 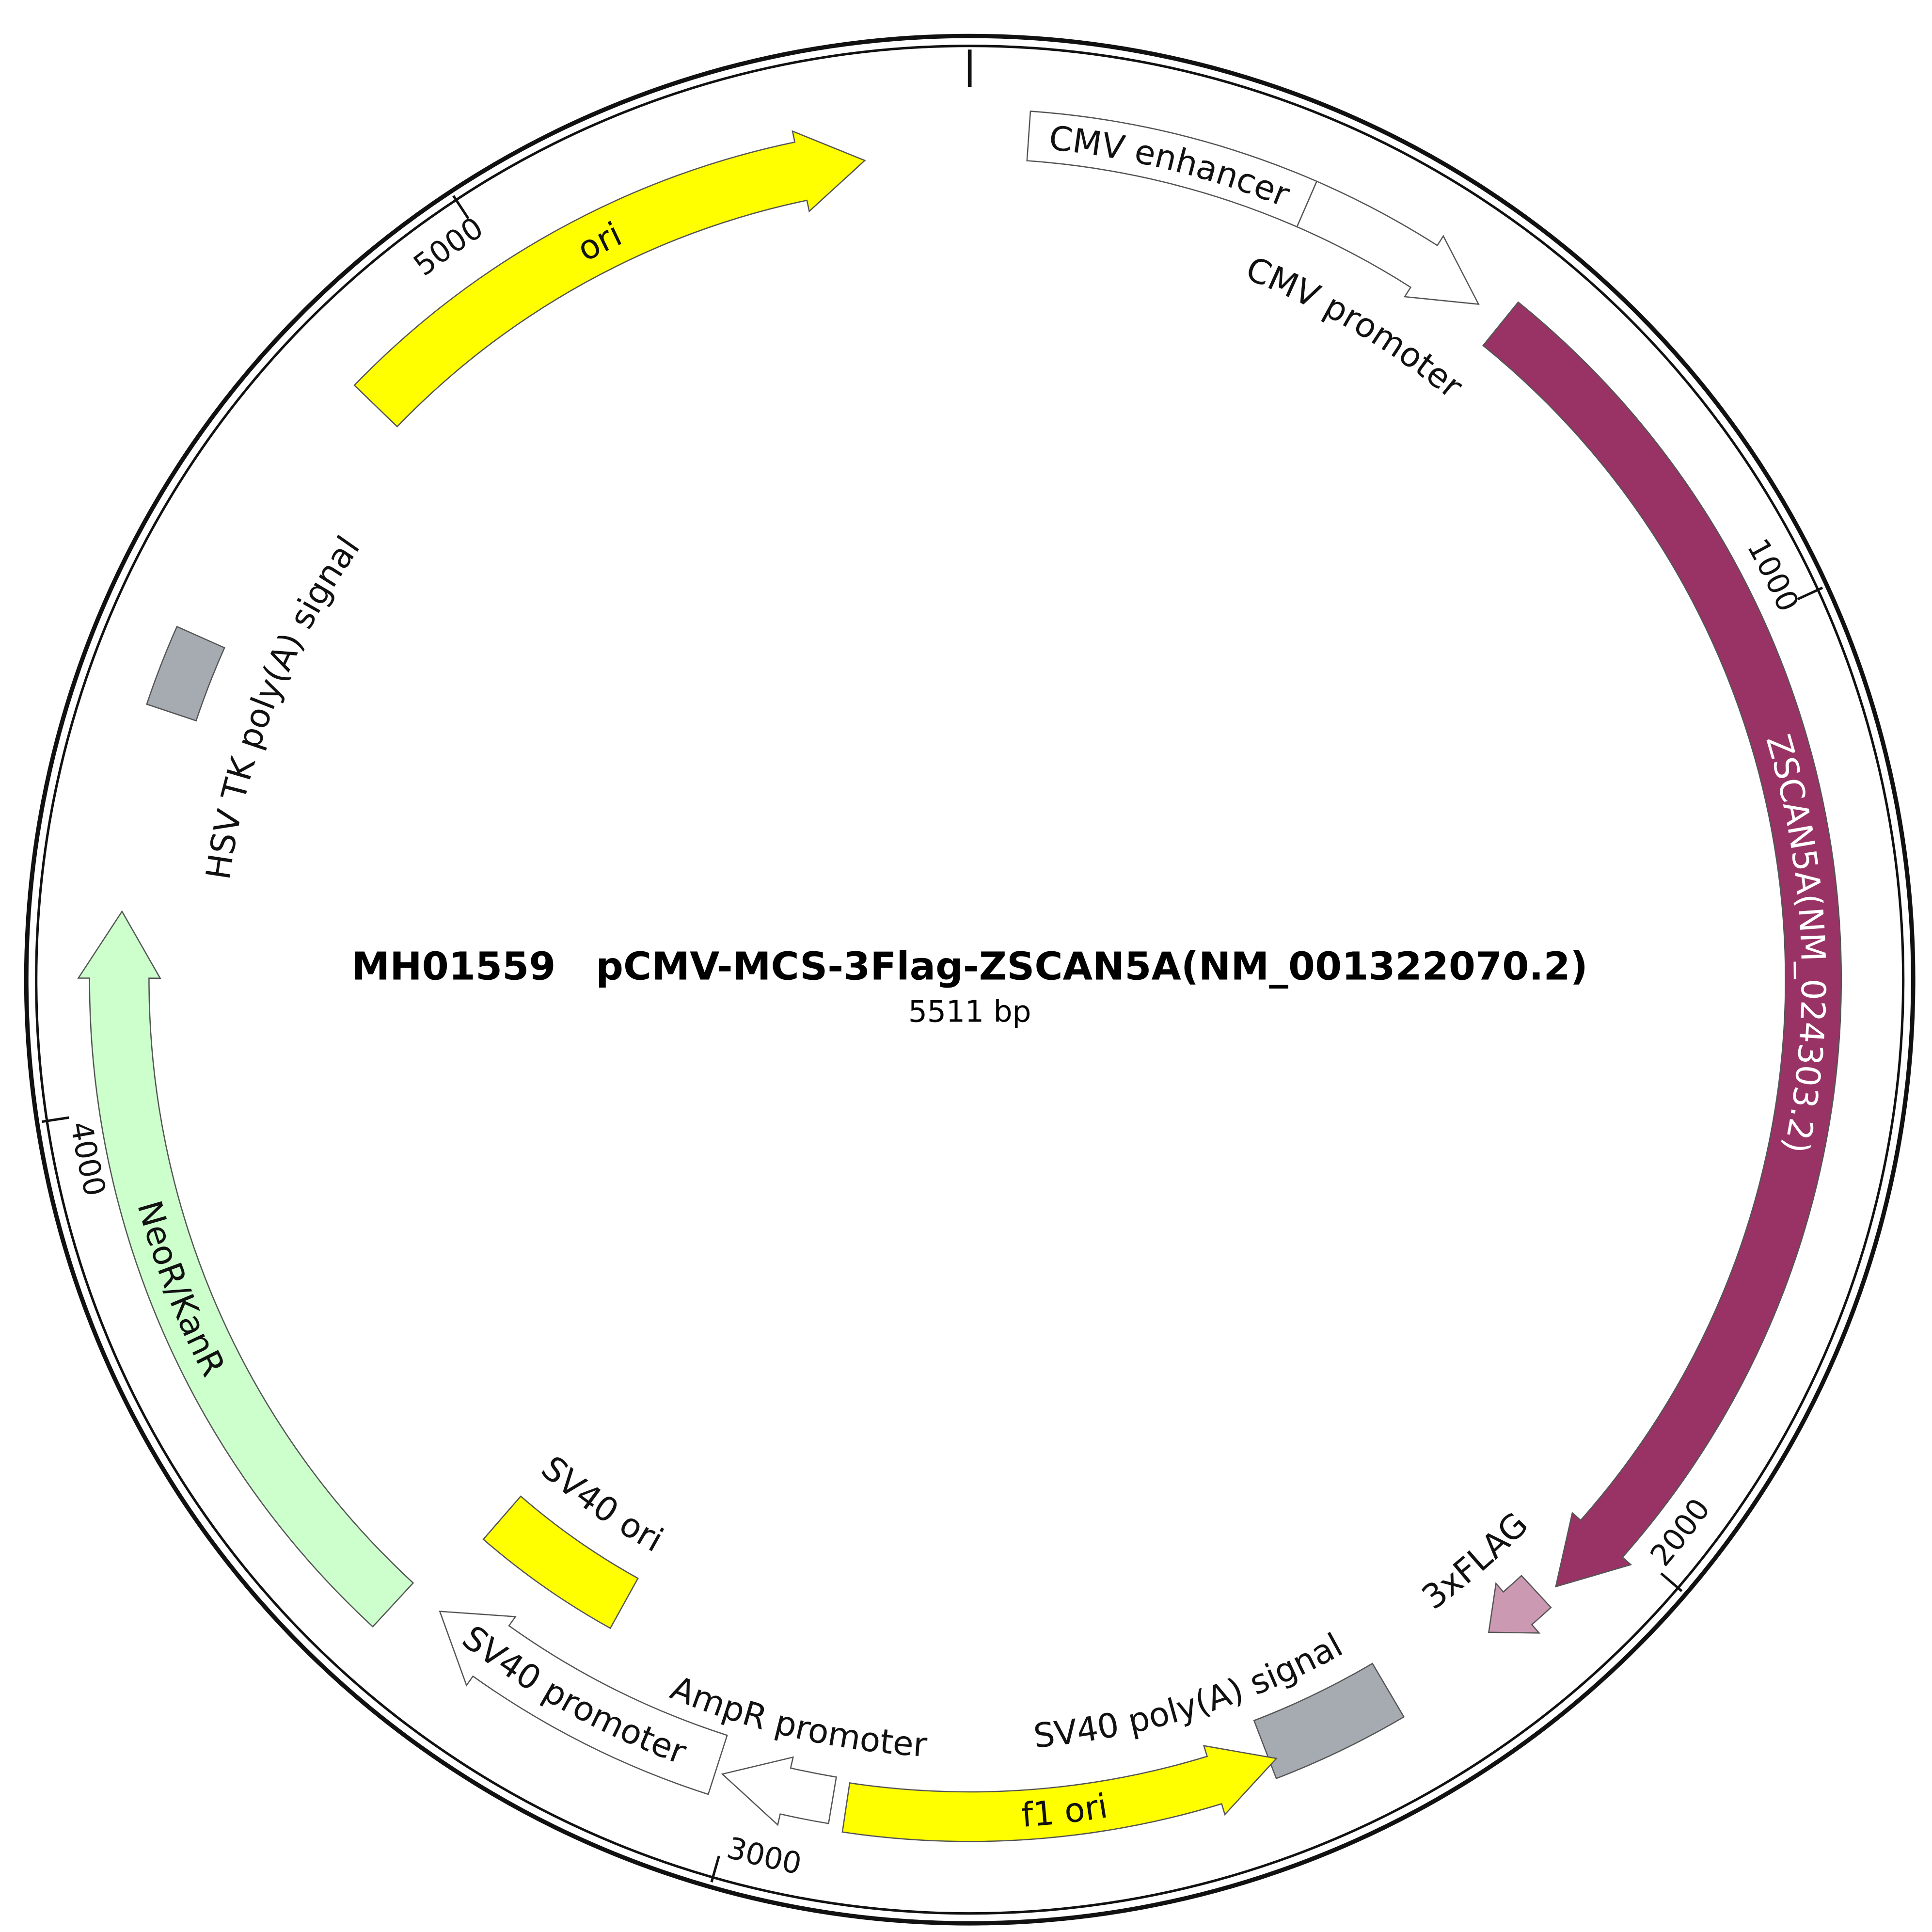 I want to click on feature-label-path: SV40 promoter, so click(x=573, y=1695).